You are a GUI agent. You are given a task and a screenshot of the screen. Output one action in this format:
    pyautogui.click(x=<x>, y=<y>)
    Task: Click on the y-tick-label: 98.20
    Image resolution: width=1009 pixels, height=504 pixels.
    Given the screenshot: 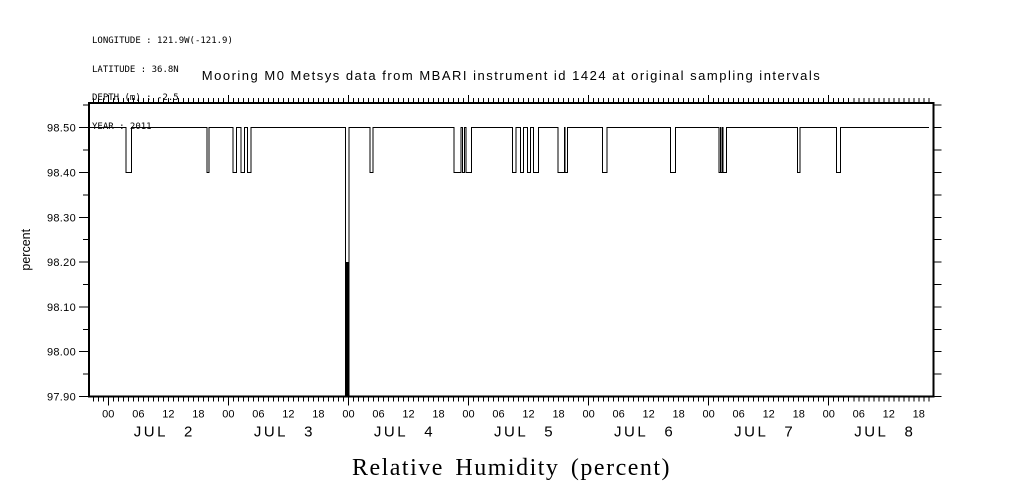 What is the action you would take?
    pyautogui.click(x=61, y=263)
    